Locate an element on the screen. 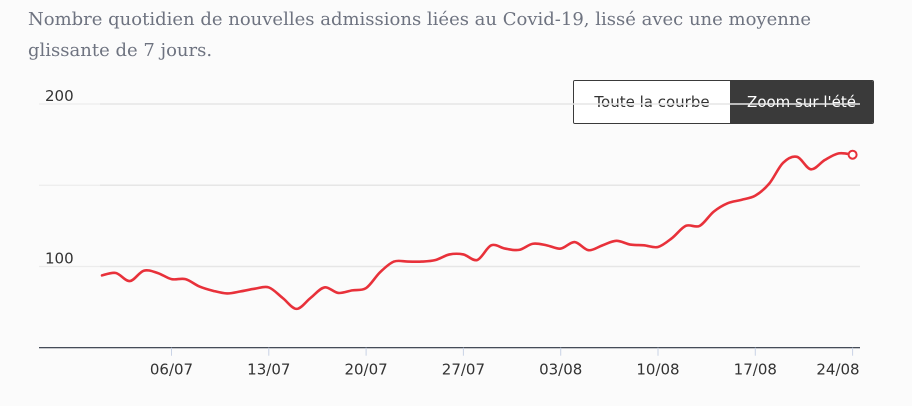 This screenshot has width=912, height=406. y-tick-label: 200 is located at coordinates (59, 96).